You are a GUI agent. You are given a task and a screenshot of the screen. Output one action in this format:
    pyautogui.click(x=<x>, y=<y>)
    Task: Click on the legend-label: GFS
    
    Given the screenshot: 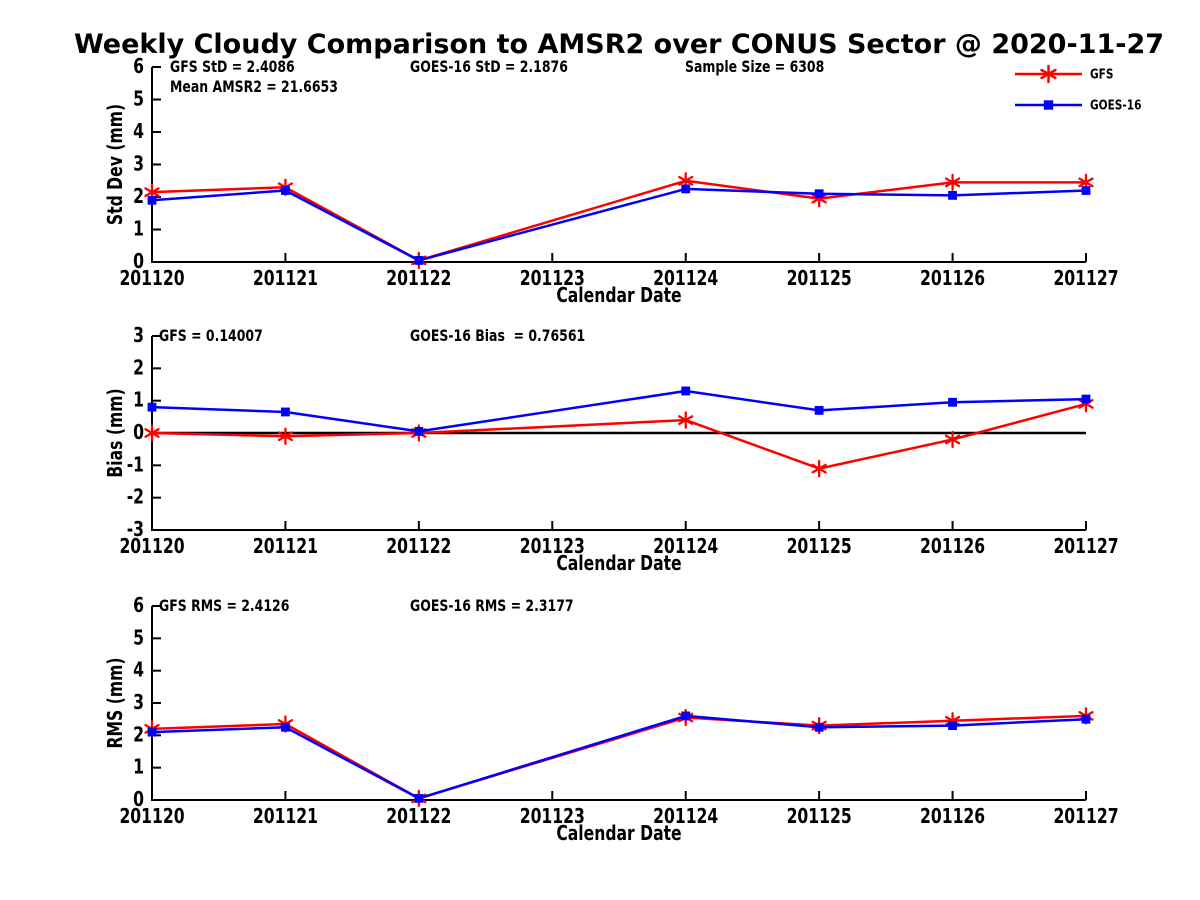 What is the action you would take?
    pyautogui.click(x=1101, y=75)
    